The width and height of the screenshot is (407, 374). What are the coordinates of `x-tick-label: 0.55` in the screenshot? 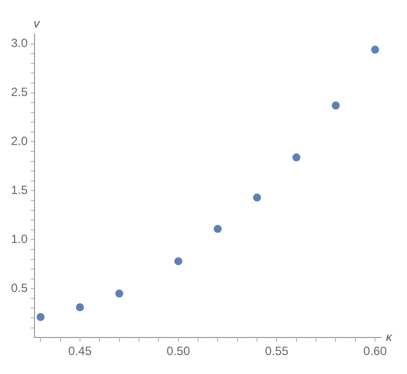 It's located at (277, 351).